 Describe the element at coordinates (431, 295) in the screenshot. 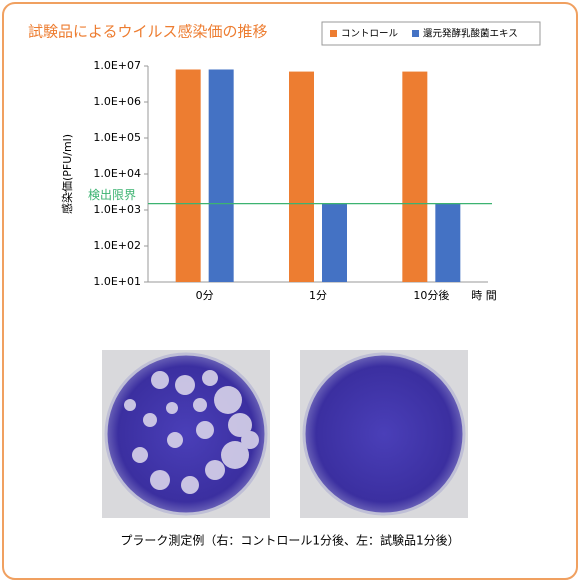

I see `x-tick-label: 10分後` at that location.